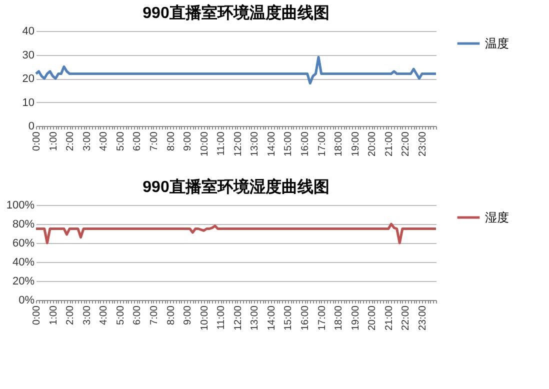 The height and width of the screenshot is (389, 549). What do you see at coordinates (28, 32) in the screenshot?
I see `y-tick-label: 40` at bounding box center [28, 32].